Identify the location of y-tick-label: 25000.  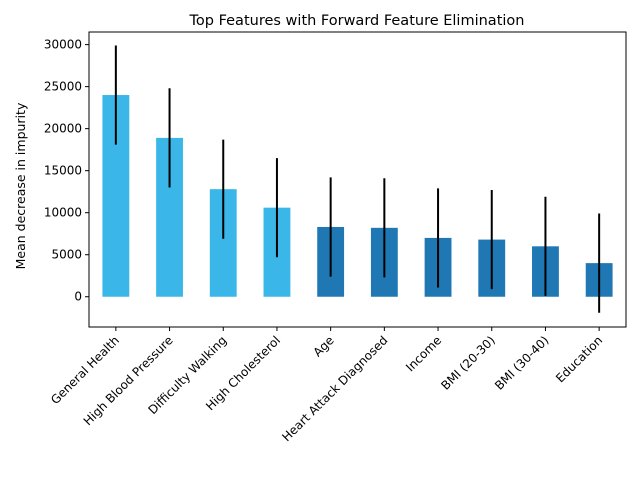
(63, 87).